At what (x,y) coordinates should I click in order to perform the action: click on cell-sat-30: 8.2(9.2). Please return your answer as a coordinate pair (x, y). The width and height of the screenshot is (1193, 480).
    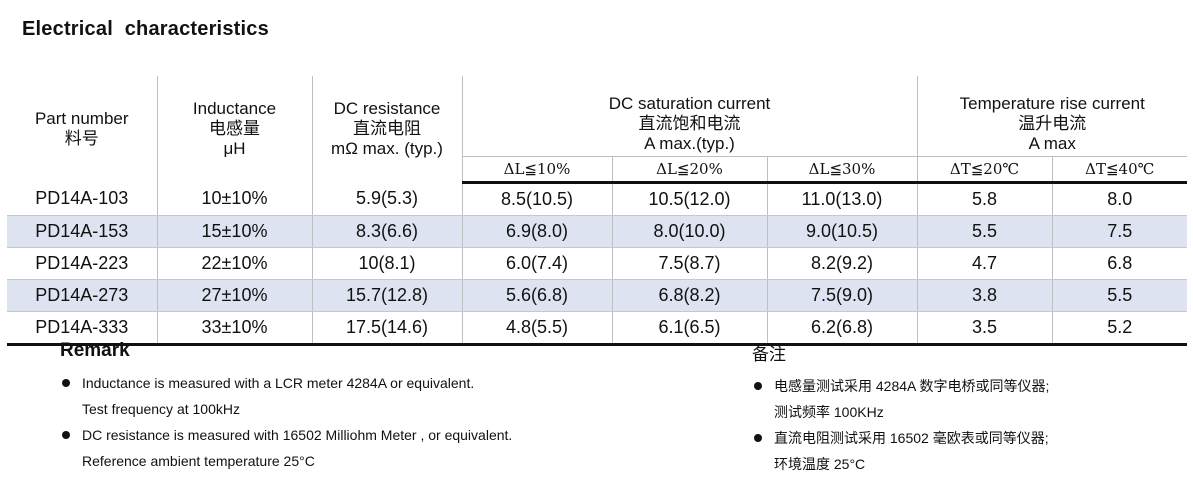
    Looking at the image, I should click on (842, 263).